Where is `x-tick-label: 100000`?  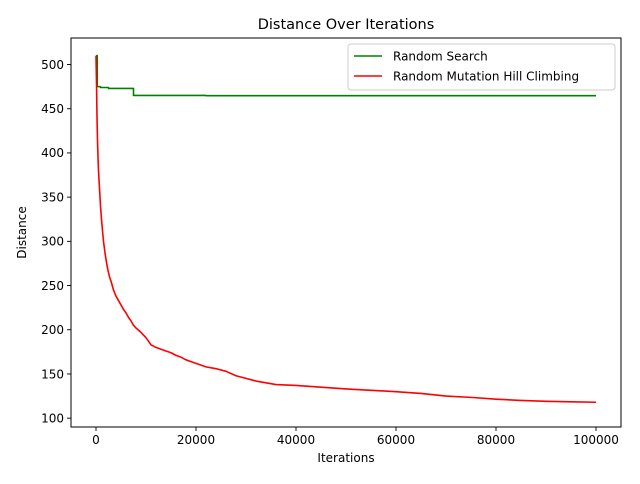 x-tick-label: 100000 is located at coordinates (596, 440).